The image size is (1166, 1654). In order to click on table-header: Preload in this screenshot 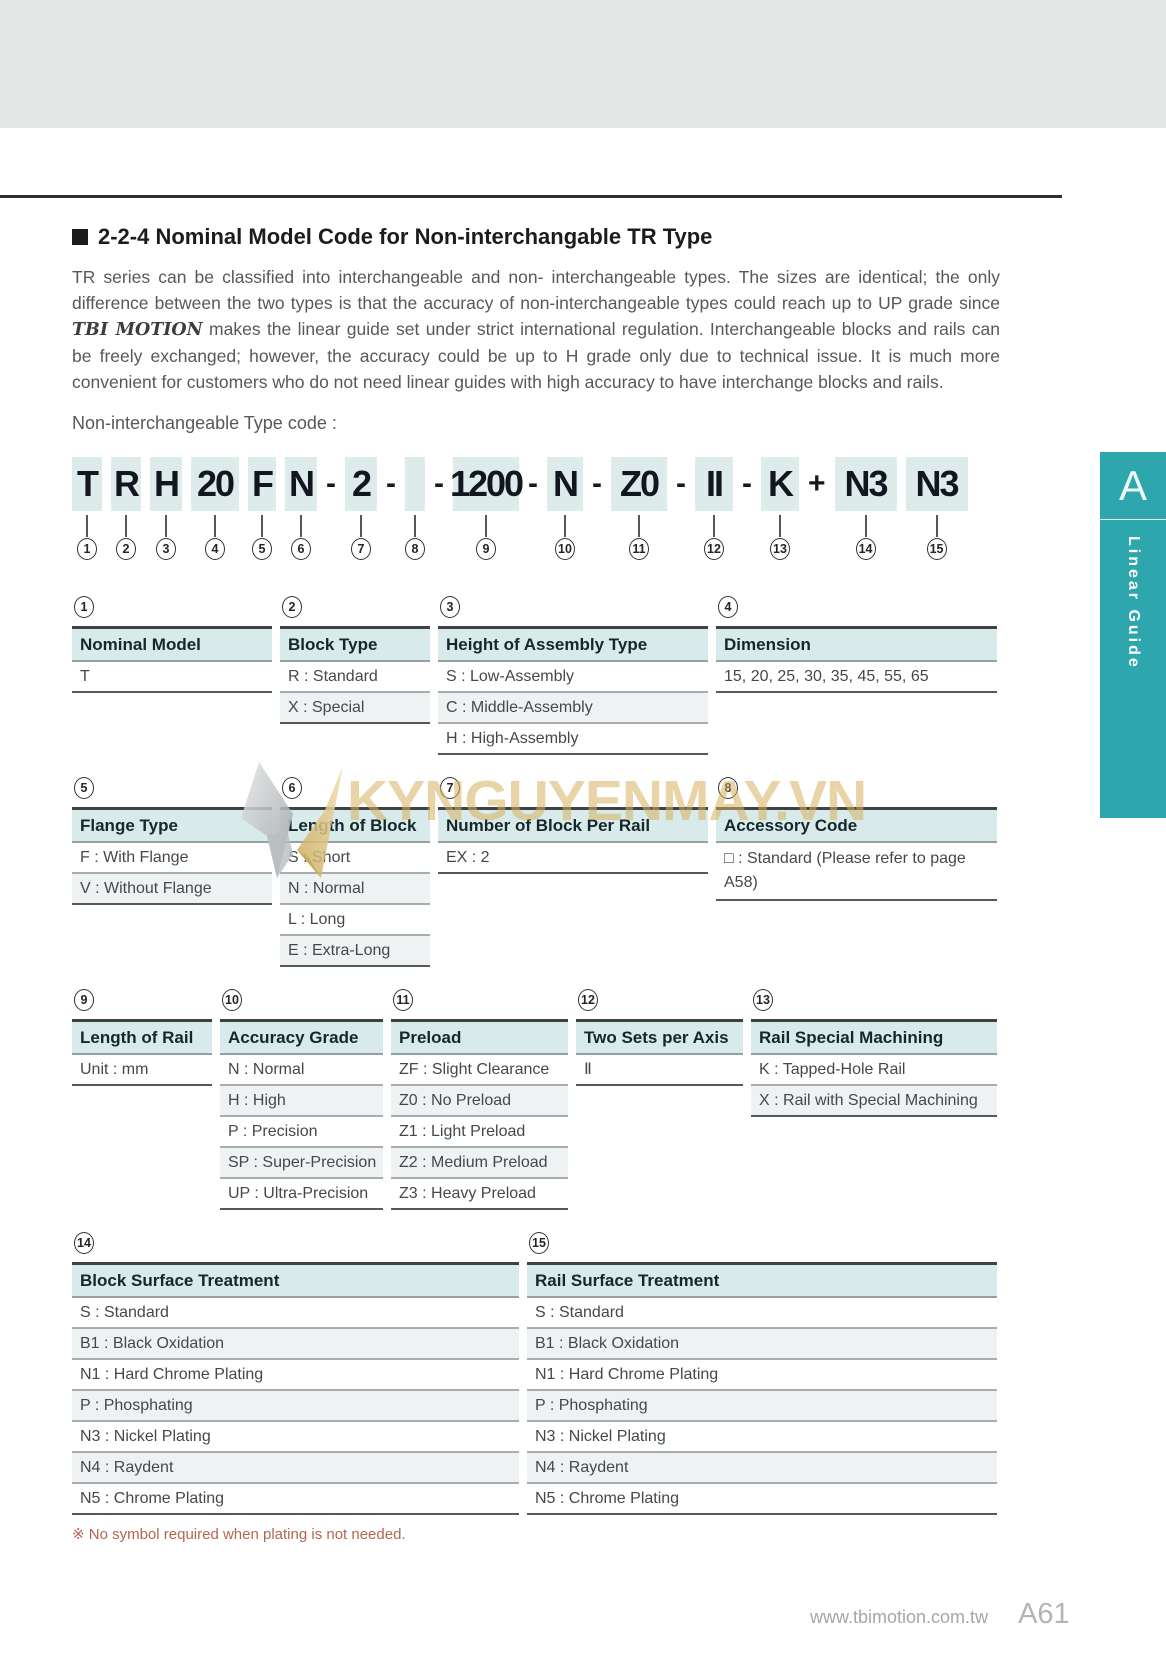, I will do `click(479, 1038)`.